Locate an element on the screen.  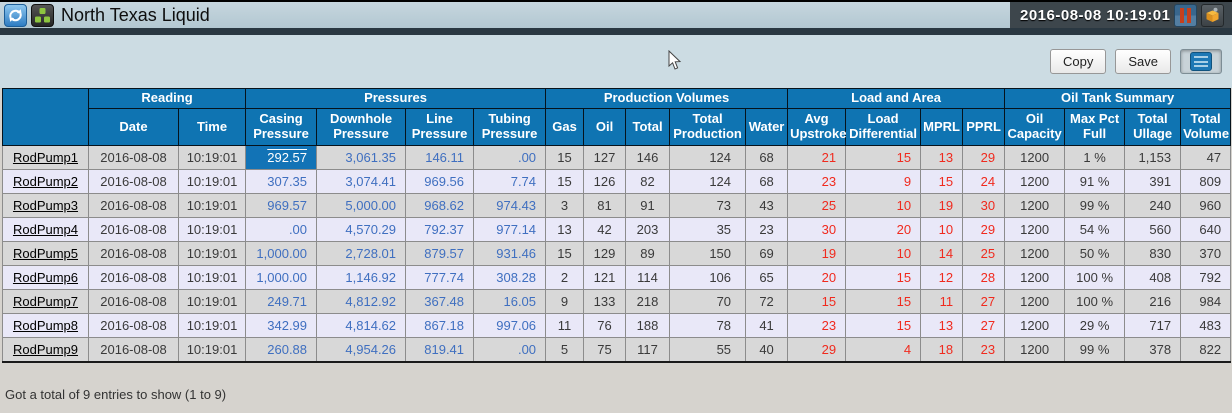
cell-max_pct_full: 100 % is located at coordinates (1095, 277).